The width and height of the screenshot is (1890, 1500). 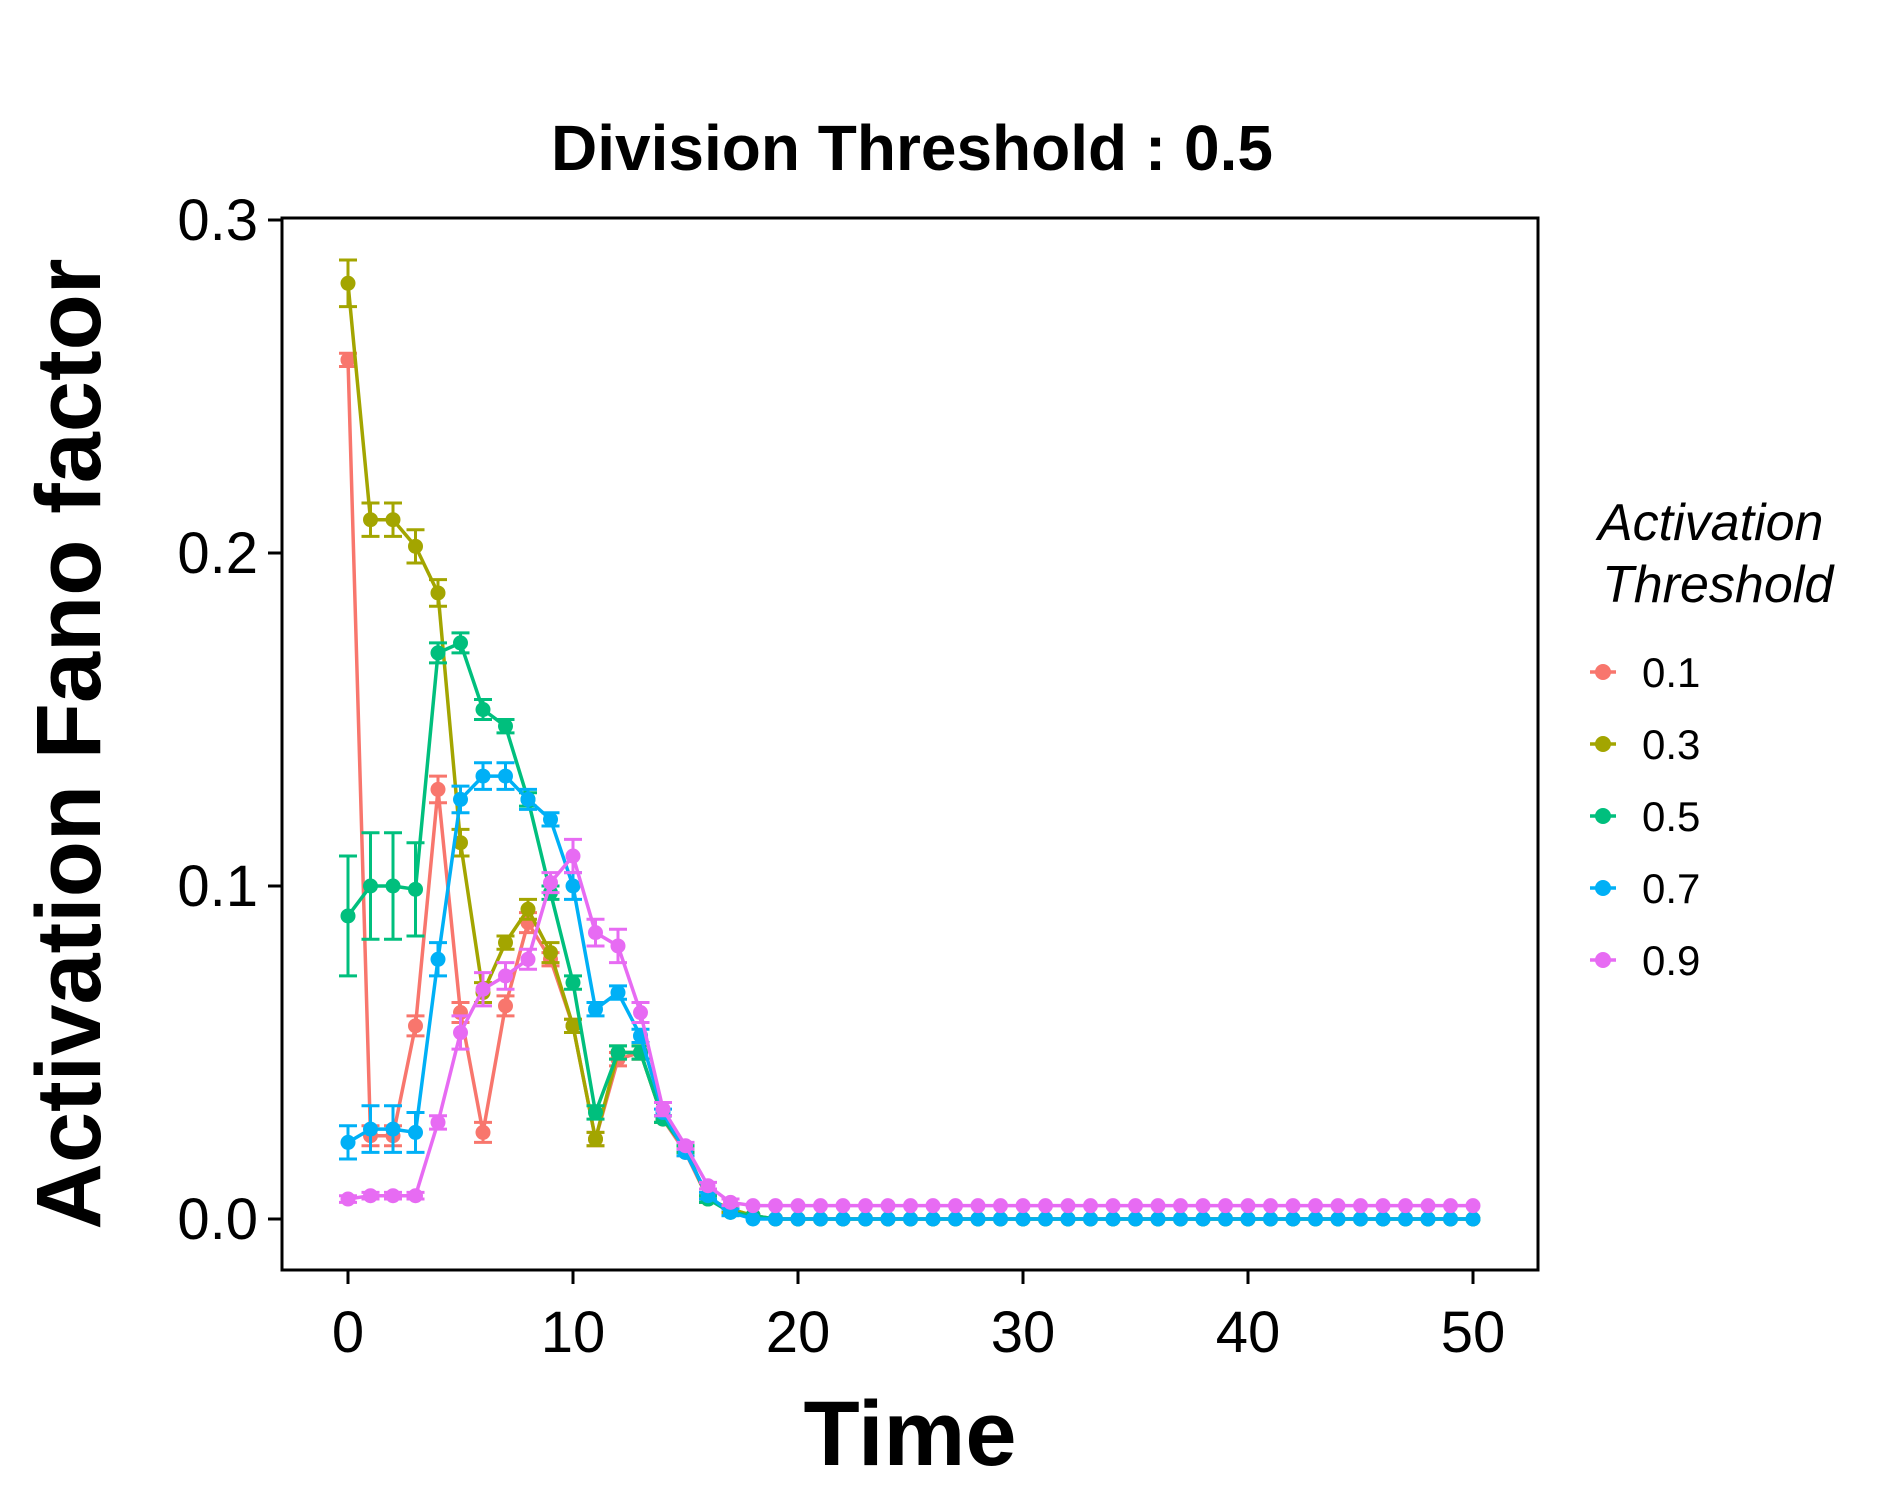 What do you see at coordinates (348, 1332) in the screenshot?
I see `x-tick-label: 0` at bounding box center [348, 1332].